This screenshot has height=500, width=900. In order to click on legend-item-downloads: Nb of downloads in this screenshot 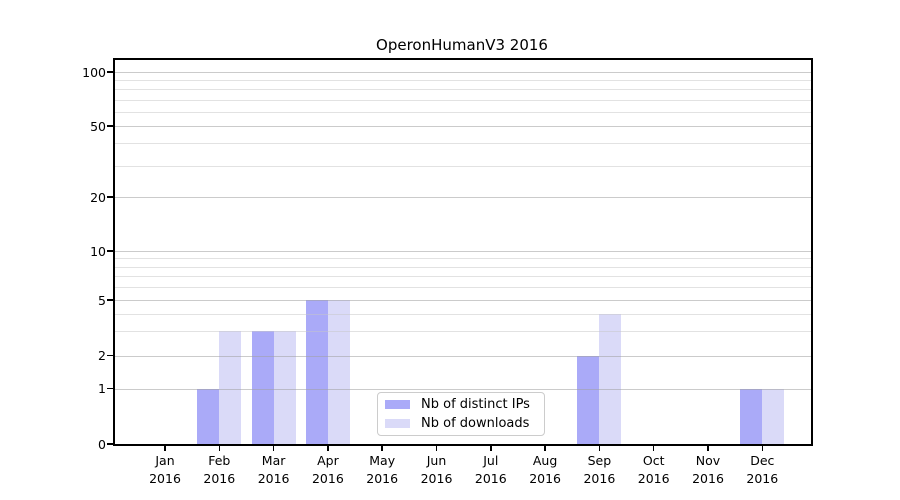, I will do `click(460, 423)`.